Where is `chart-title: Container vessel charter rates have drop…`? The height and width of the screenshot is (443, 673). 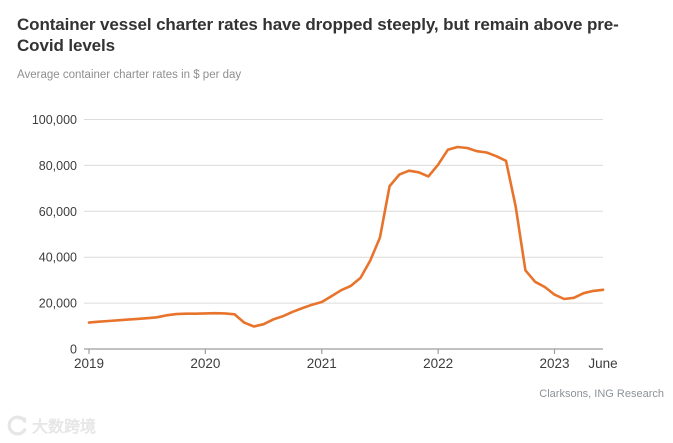
chart-title: Container vessel charter rates have drop… is located at coordinates (318, 35).